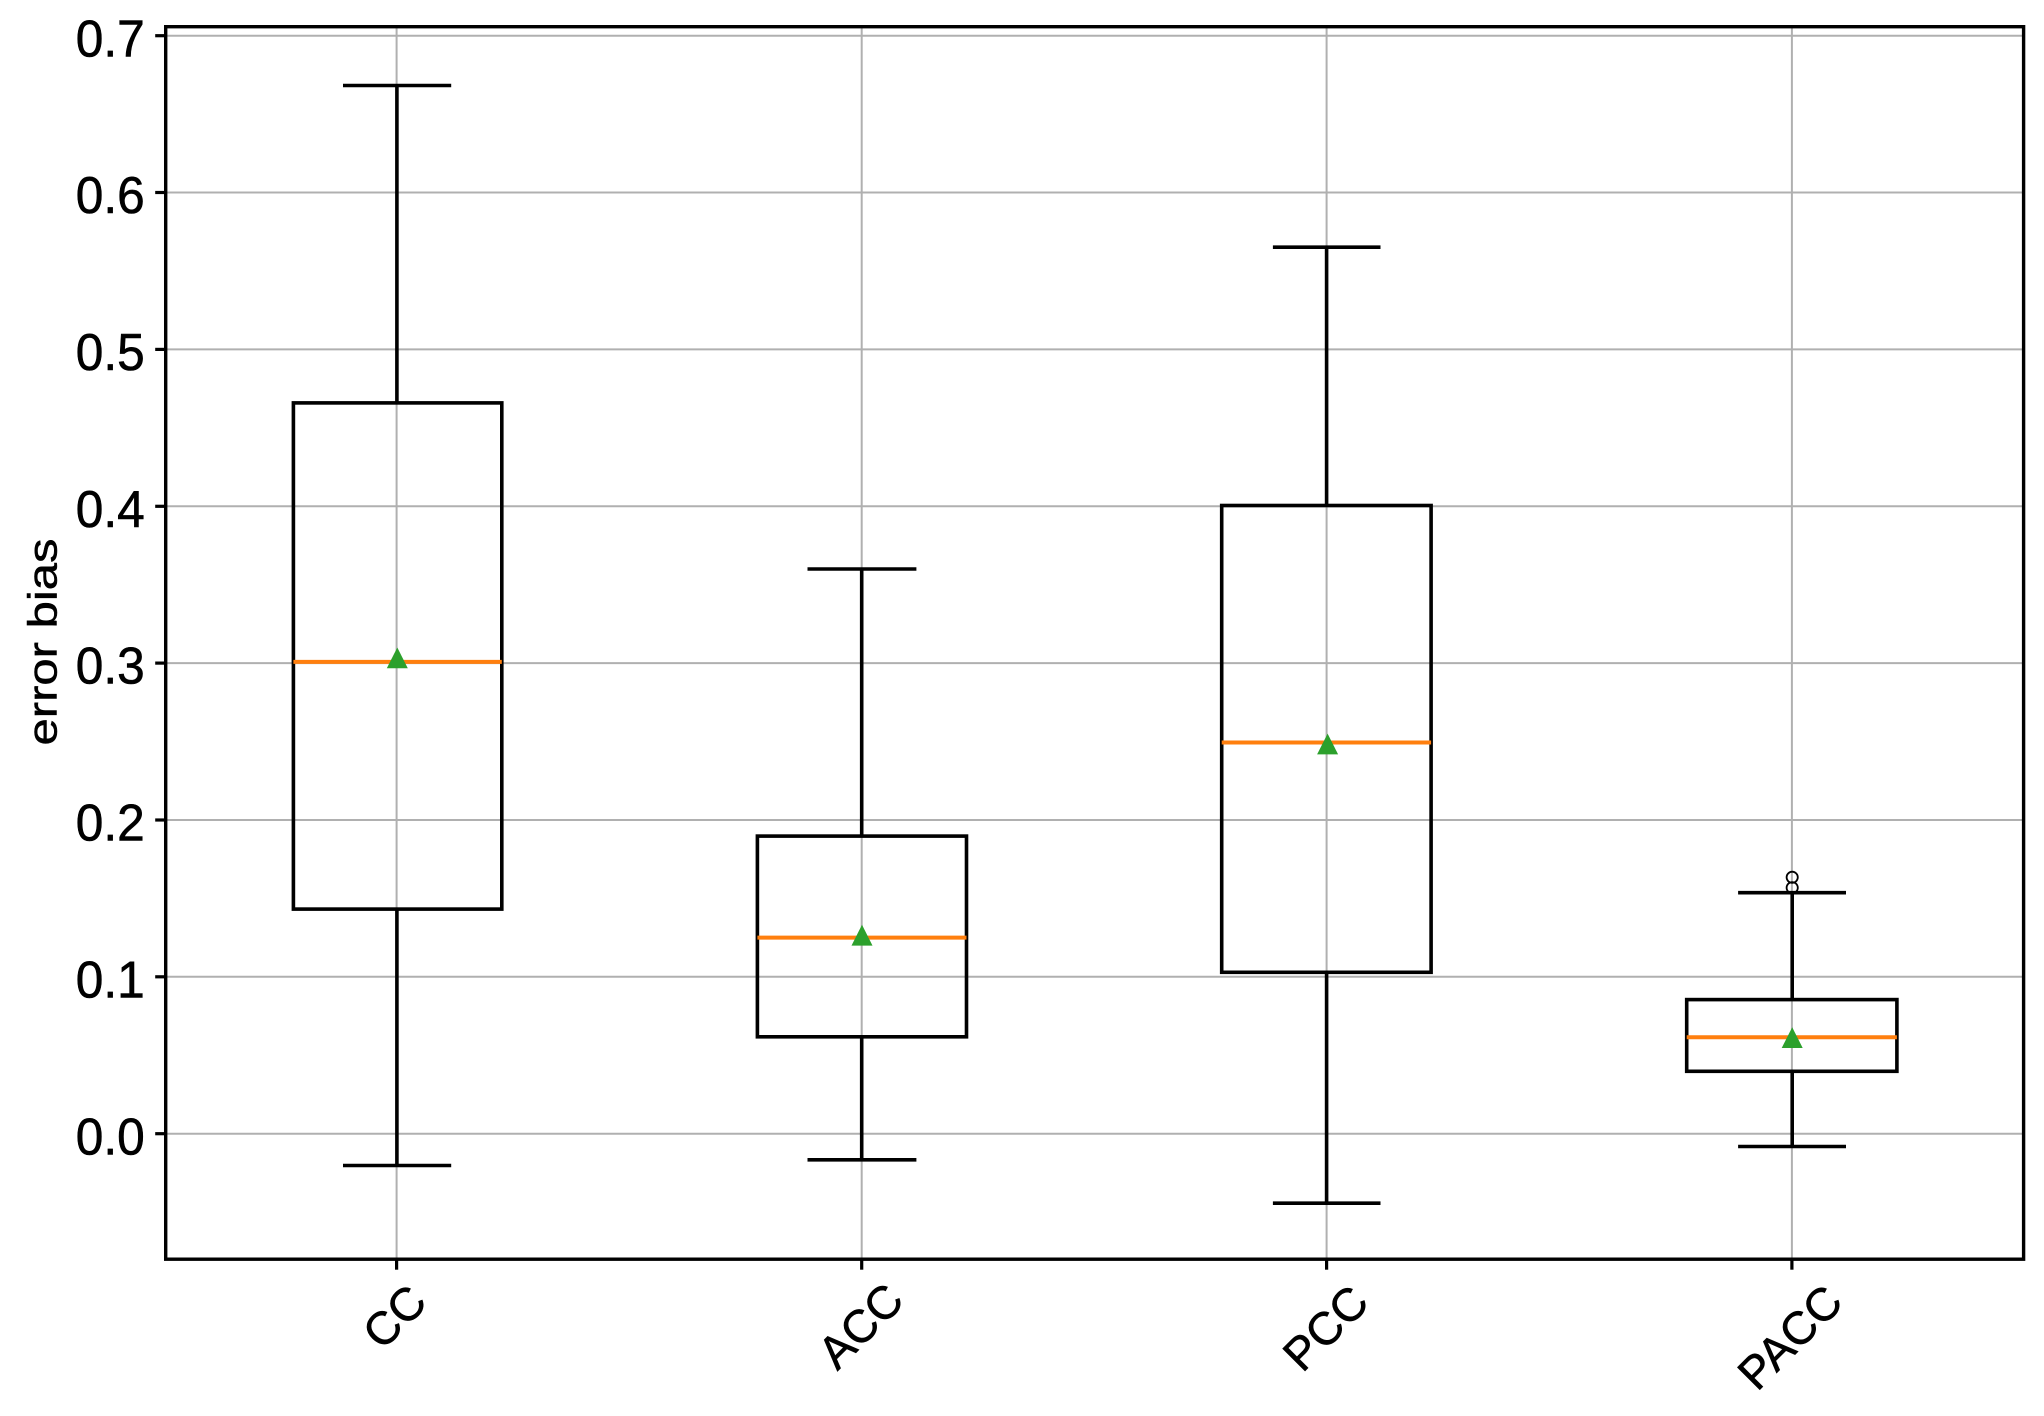 The image size is (2044, 1416). What do you see at coordinates (110, 667) in the screenshot?
I see `svg-text: 0.3` at bounding box center [110, 667].